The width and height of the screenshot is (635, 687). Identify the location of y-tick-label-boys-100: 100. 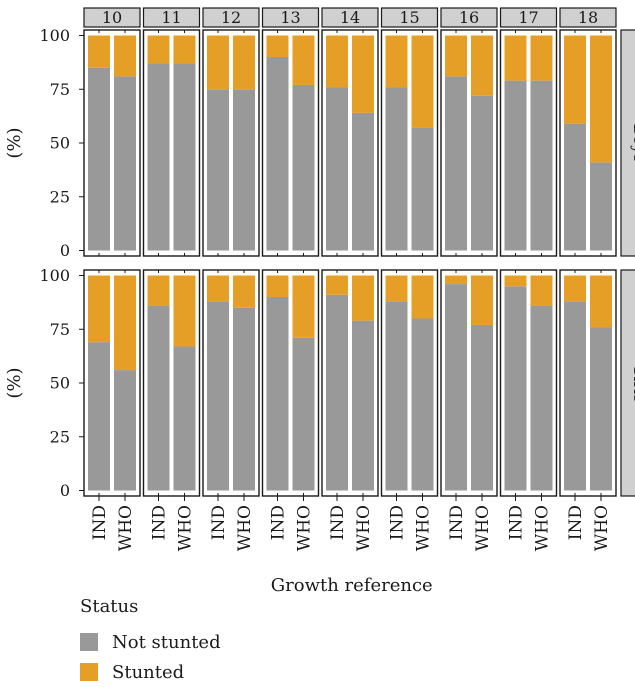
(54, 35).